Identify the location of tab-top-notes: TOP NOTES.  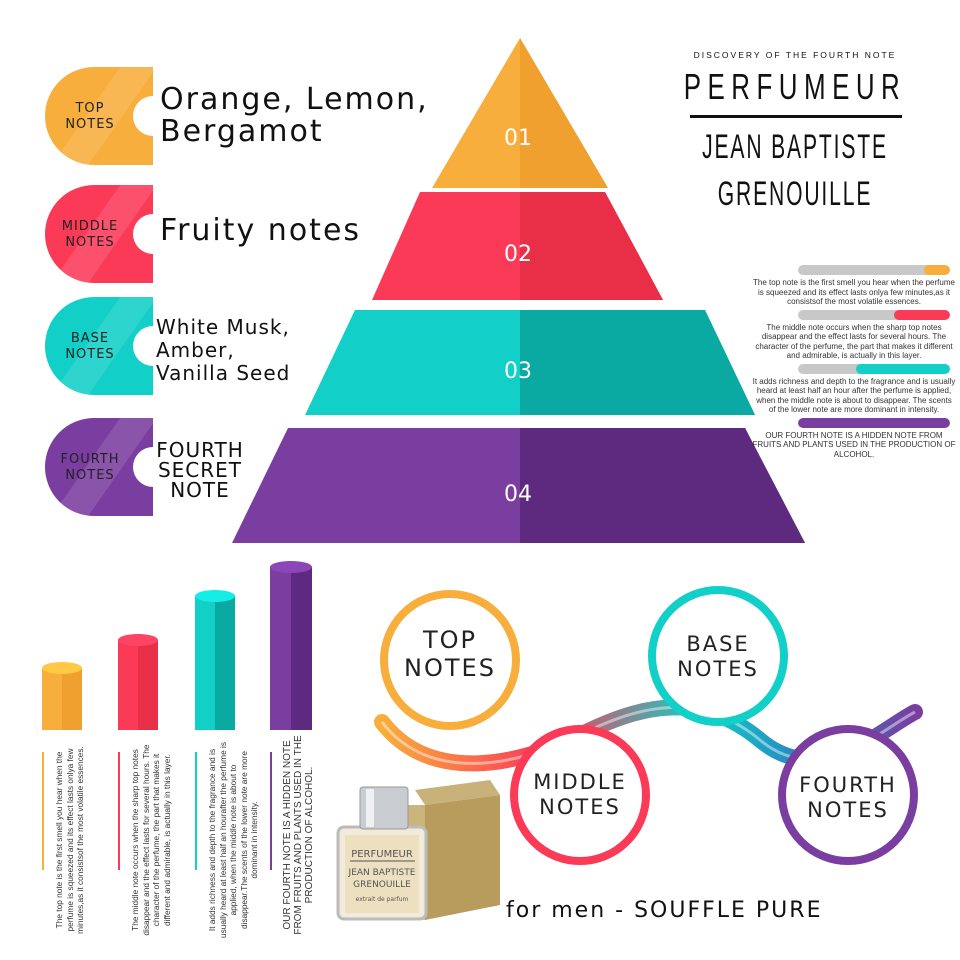
(99, 116).